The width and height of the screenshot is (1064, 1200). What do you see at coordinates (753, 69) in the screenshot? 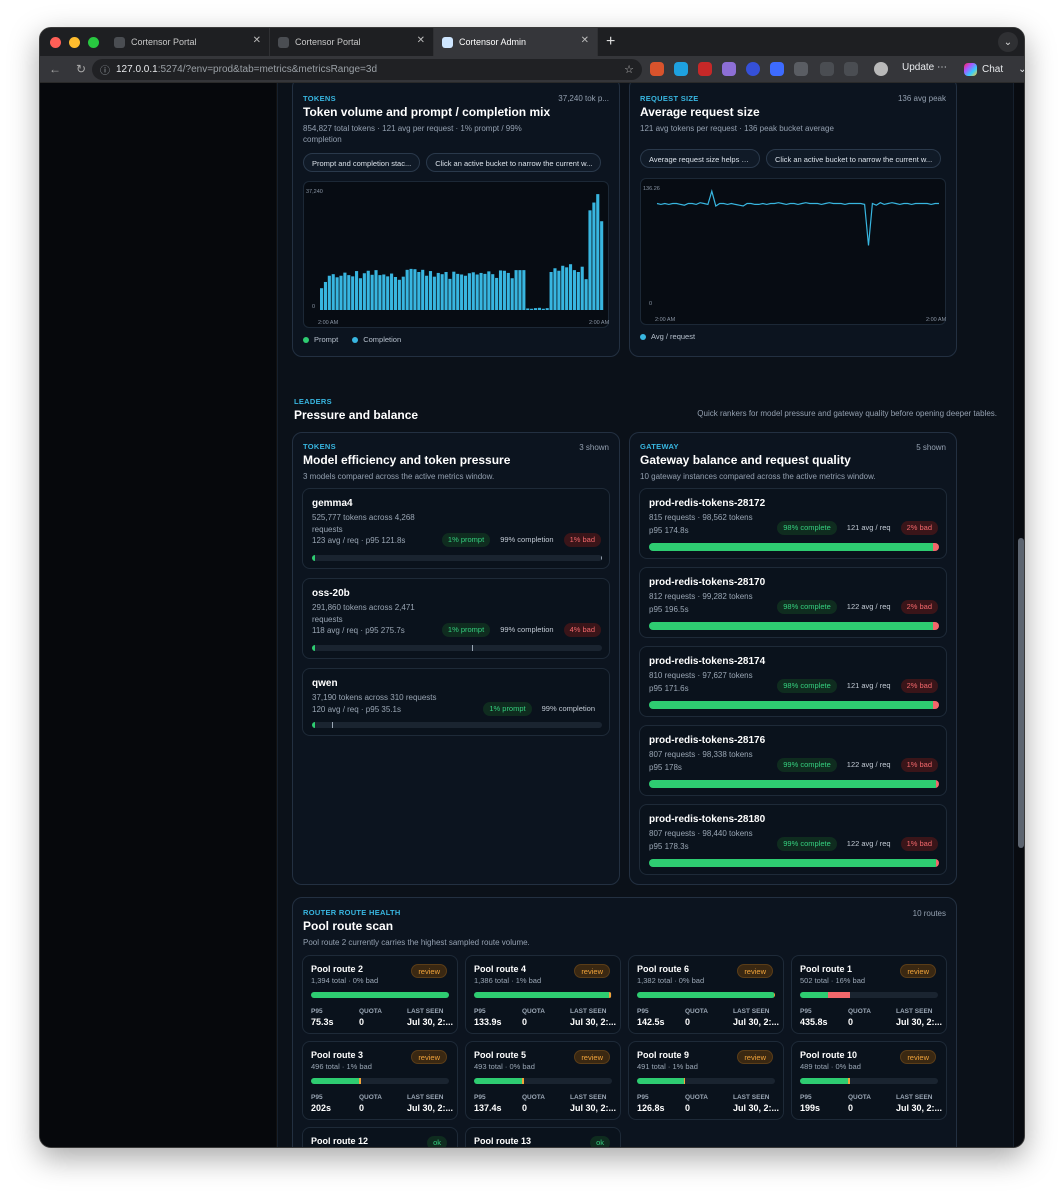
I see `extension-s-icon` at bounding box center [753, 69].